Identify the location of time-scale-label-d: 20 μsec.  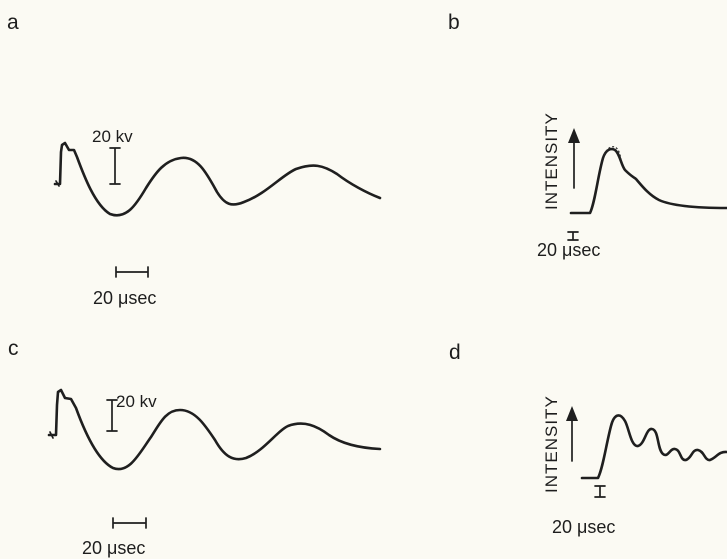
(583, 527).